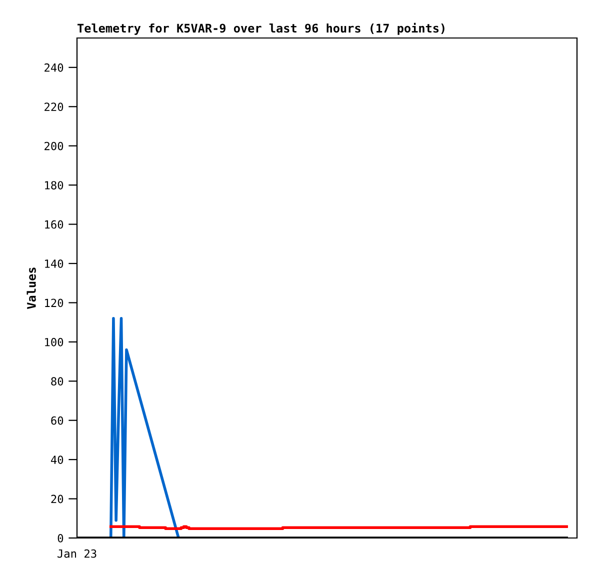  I want to click on y-tick-label: 140, so click(54, 263).